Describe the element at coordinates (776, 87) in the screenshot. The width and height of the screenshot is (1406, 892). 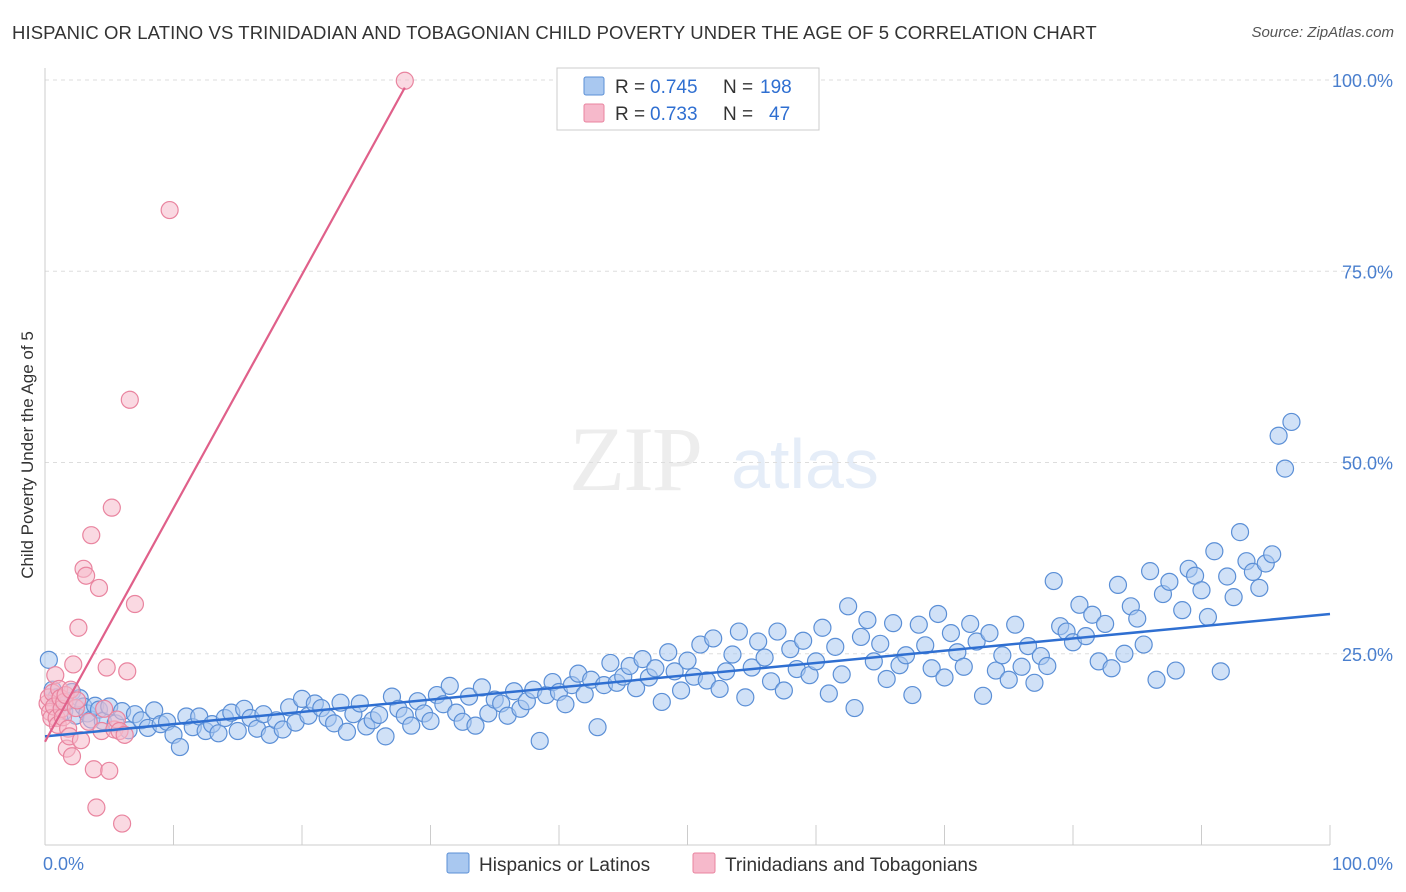
I see `legend-n-value-1: 198` at that location.